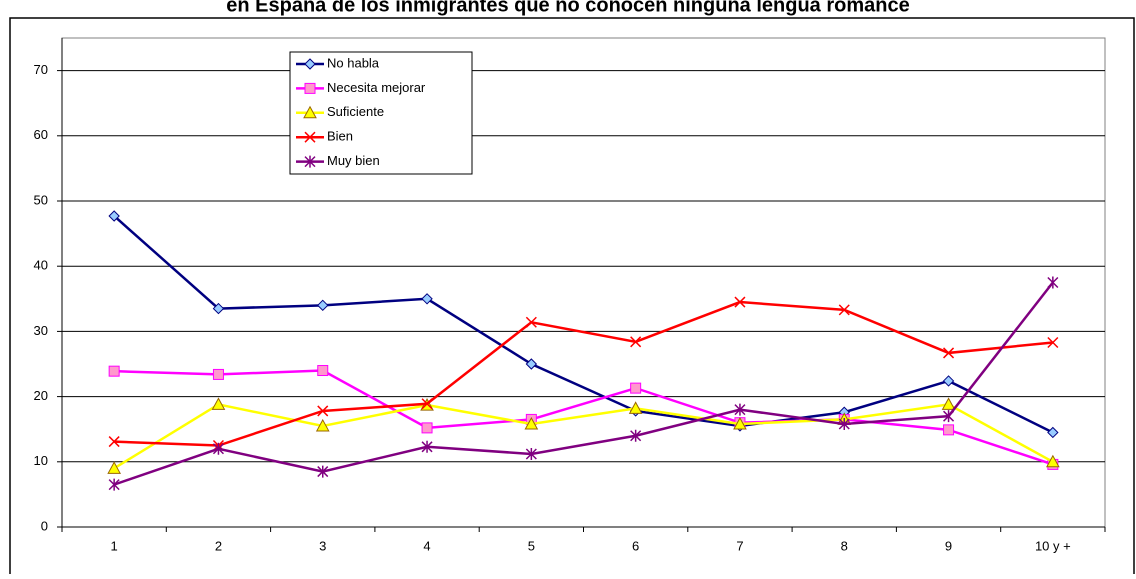 Image resolution: width=1136 pixels, height=579 pixels. What do you see at coordinates (41, 134) in the screenshot?
I see `y-tick-label: 60` at bounding box center [41, 134].